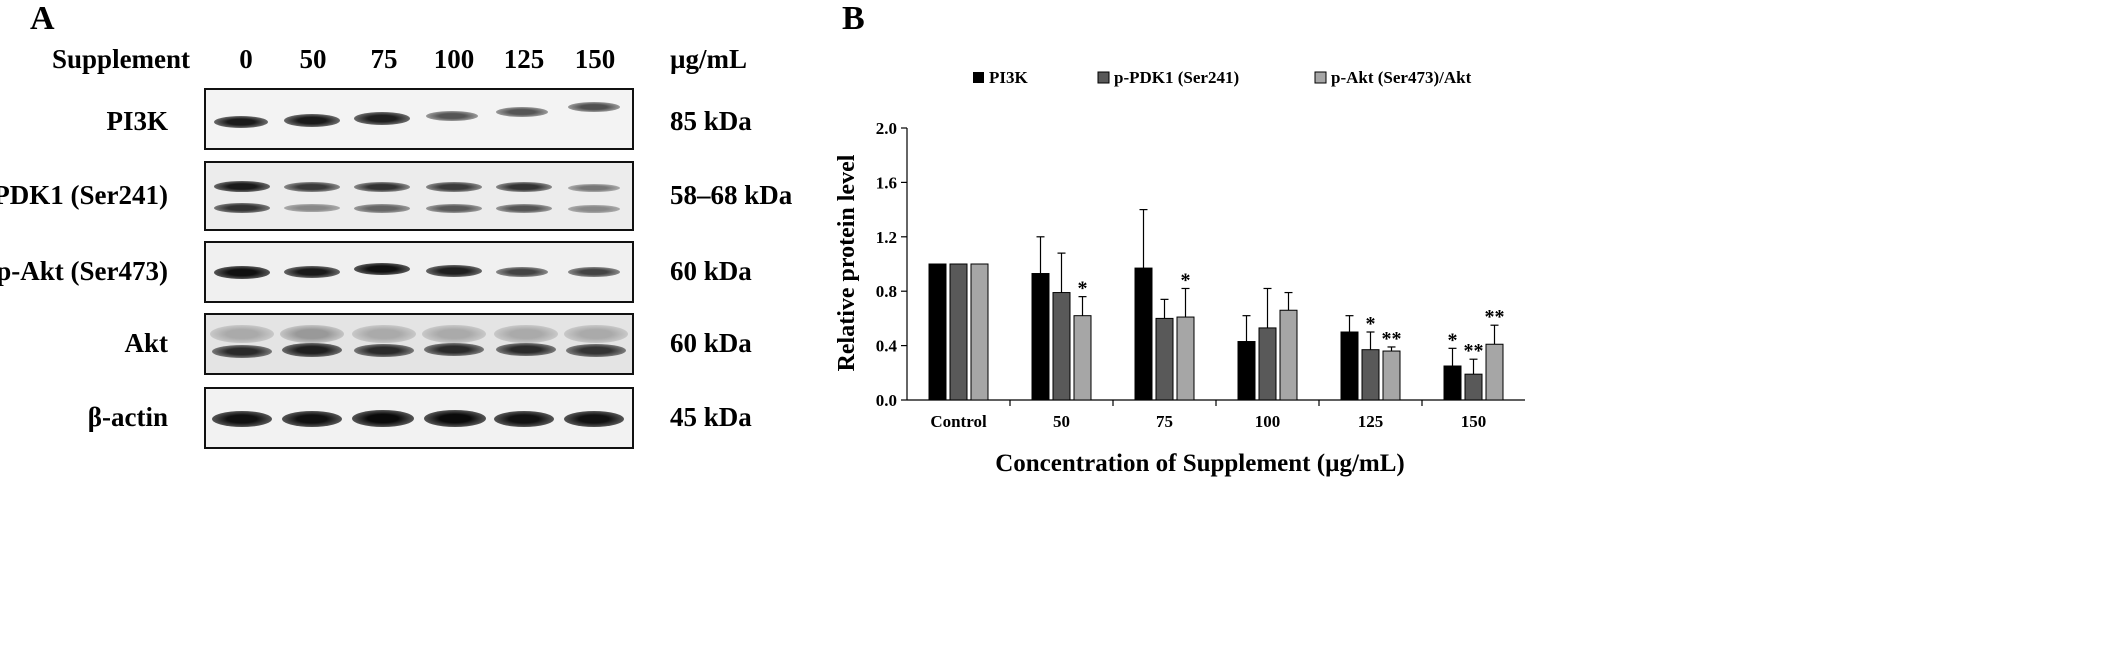  What do you see at coordinates (524, 59) in the screenshot?
I see `lane-label-125: 125` at bounding box center [524, 59].